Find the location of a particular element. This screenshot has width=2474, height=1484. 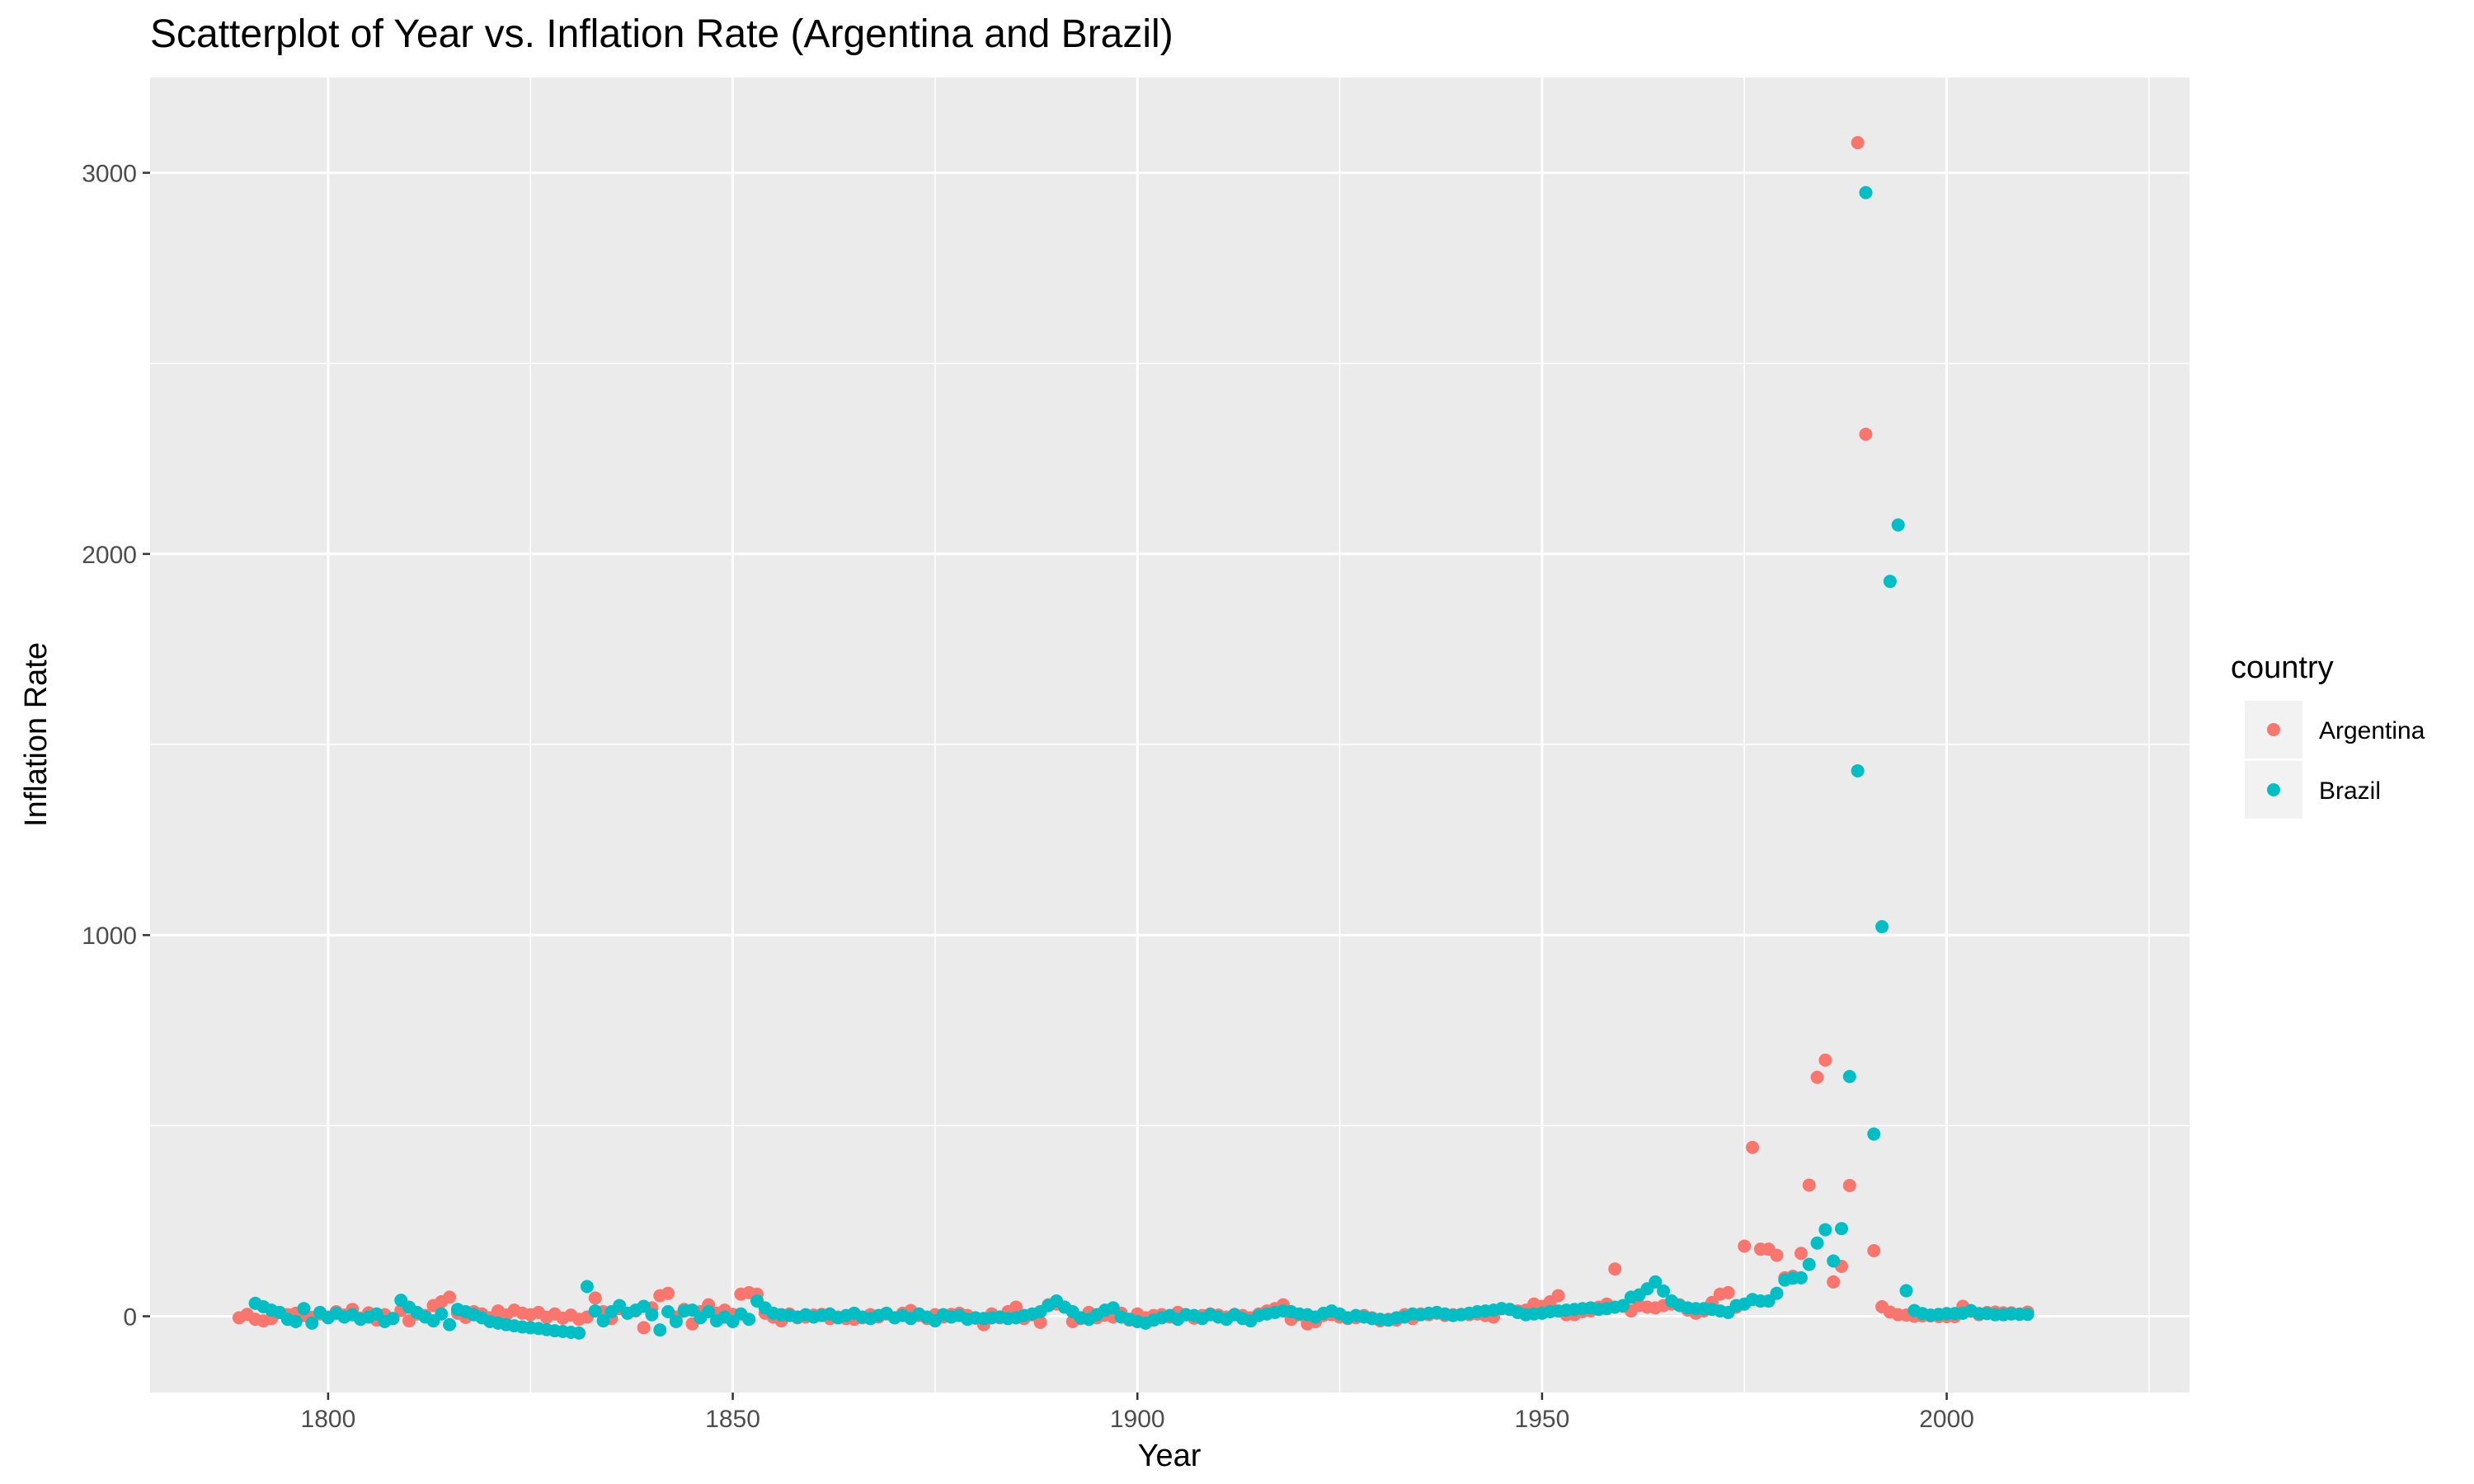

x-tick-label: 1800 is located at coordinates (328, 1419).